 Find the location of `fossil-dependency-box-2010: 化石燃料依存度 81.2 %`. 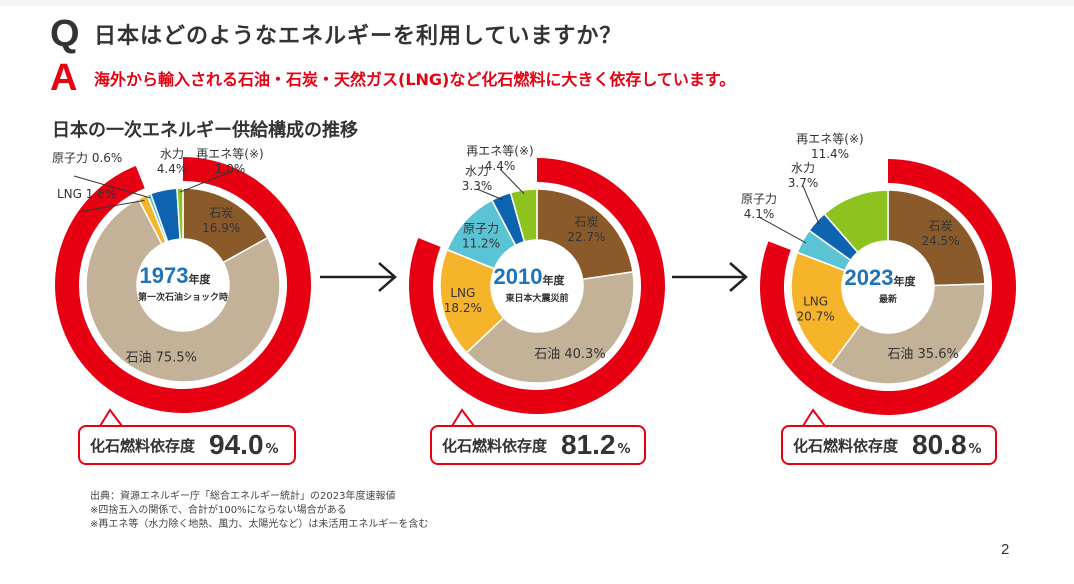

fossil-dependency-box-2010: 化石燃料依存度 81.2 % is located at coordinates (538, 445).